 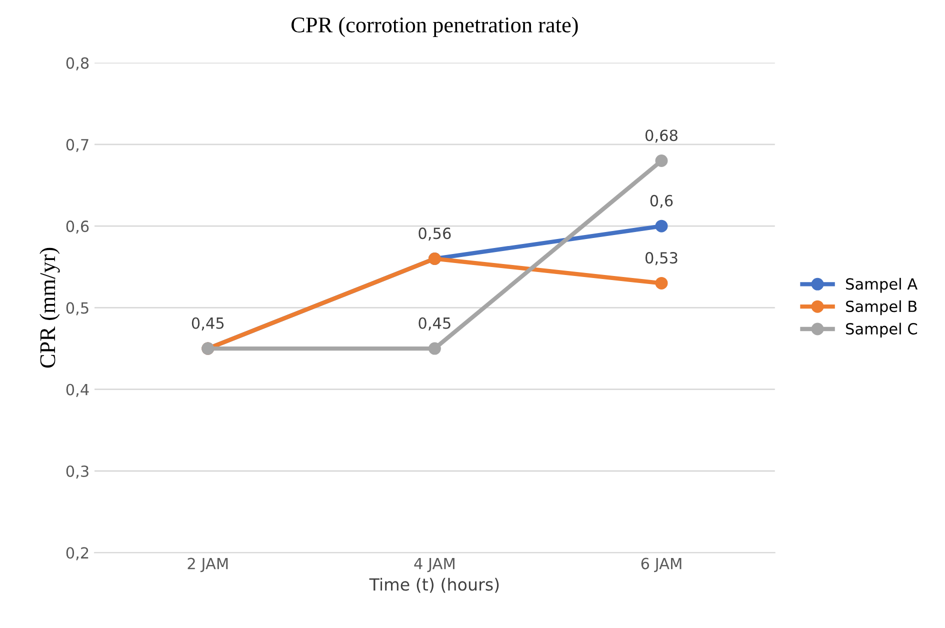 What do you see at coordinates (434, 565) in the screenshot?
I see `x-tick-label: 4 JAM` at bounding box center [434, 565].